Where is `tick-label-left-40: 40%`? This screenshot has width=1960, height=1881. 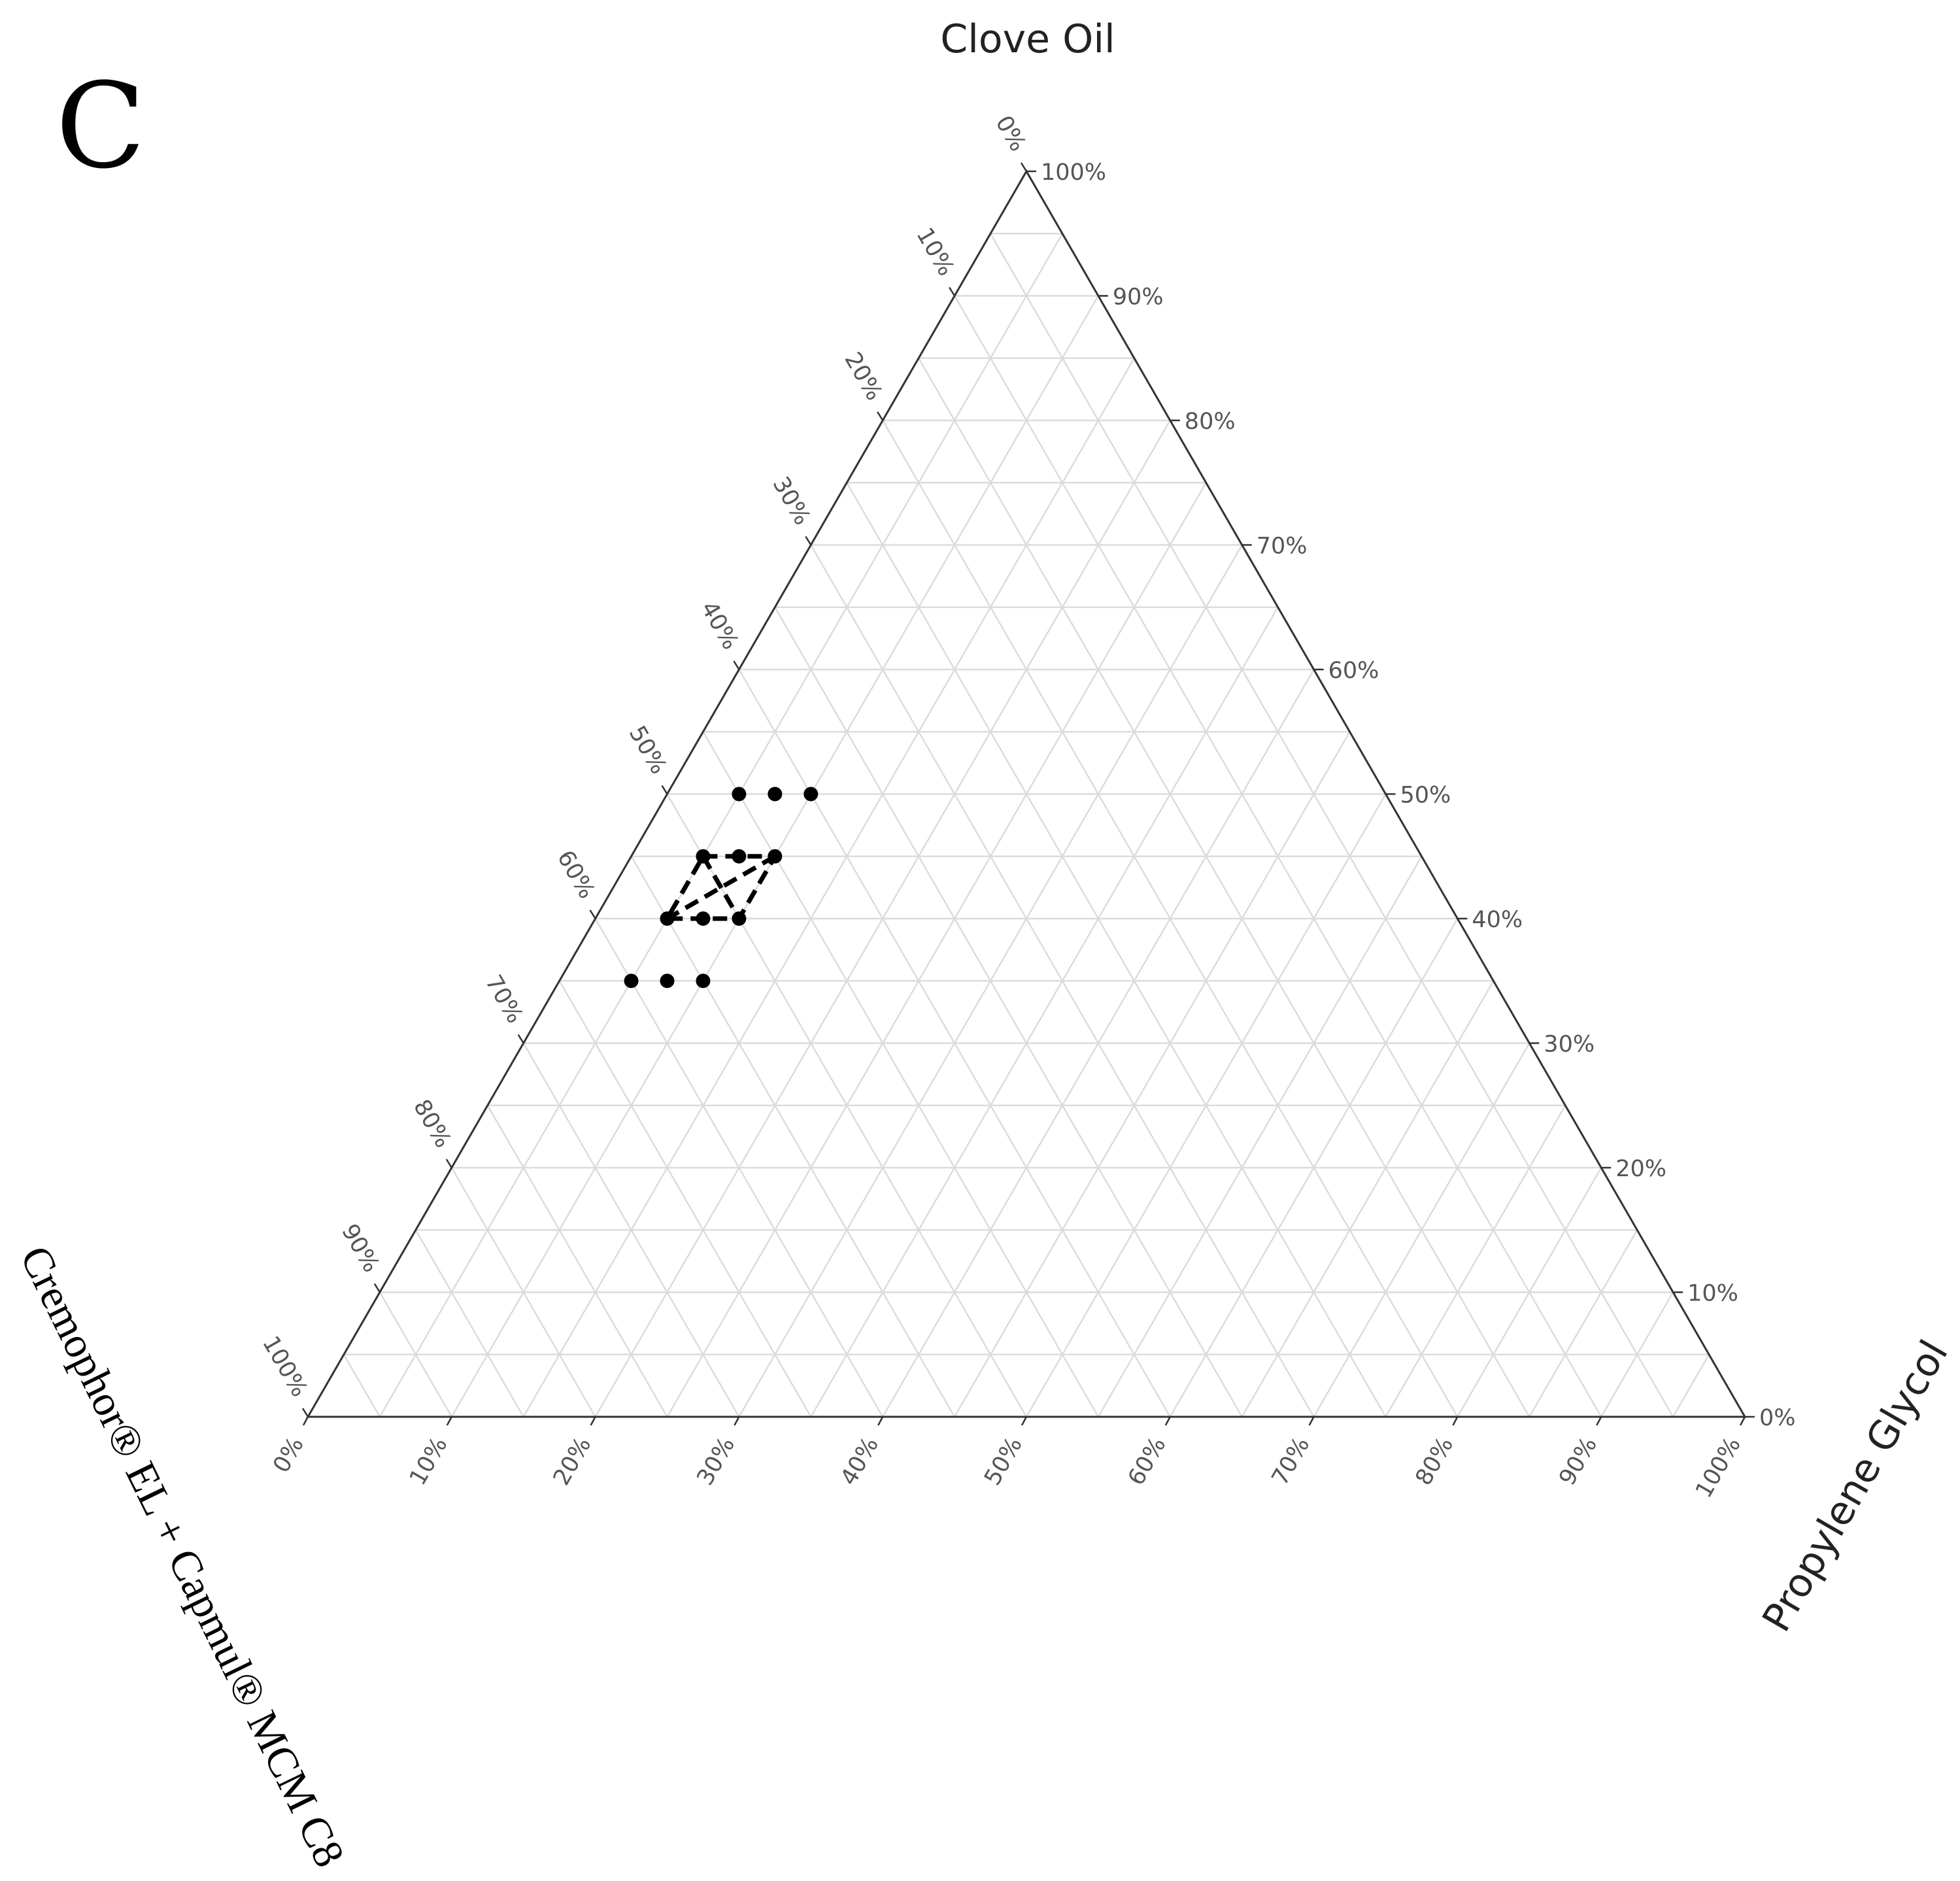 tick-label-left-40: 40% is located at coordinates (720, 625).